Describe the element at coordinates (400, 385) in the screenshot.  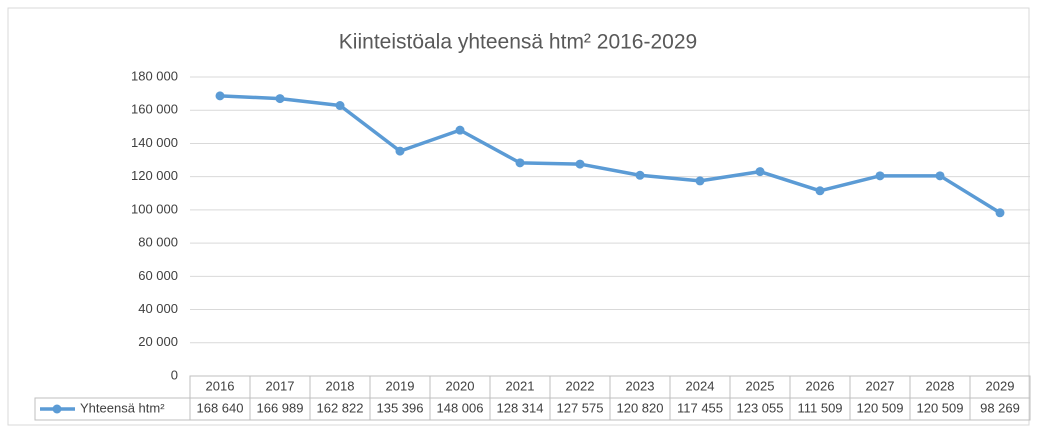
I see `x-tick-label: 2019` at that location.